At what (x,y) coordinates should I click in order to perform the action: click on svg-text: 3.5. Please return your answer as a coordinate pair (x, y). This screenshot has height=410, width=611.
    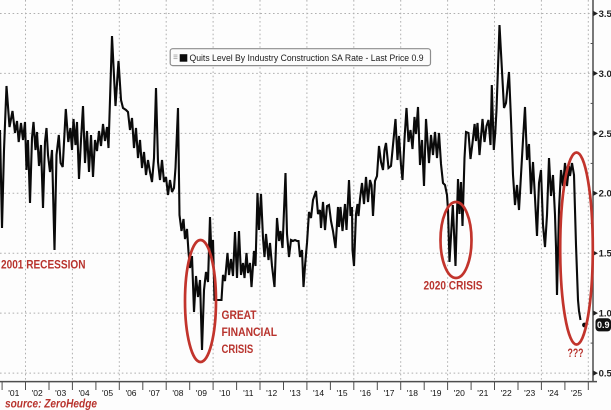
    Looking at the image, I should click on (605, 14).